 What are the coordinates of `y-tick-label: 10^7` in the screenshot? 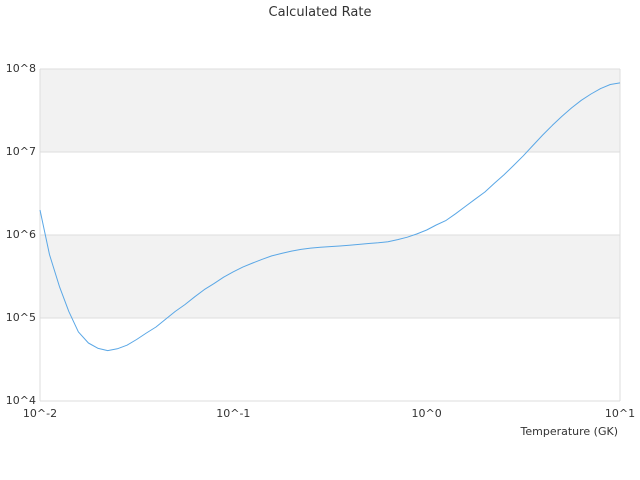 It's located at (21, 151).